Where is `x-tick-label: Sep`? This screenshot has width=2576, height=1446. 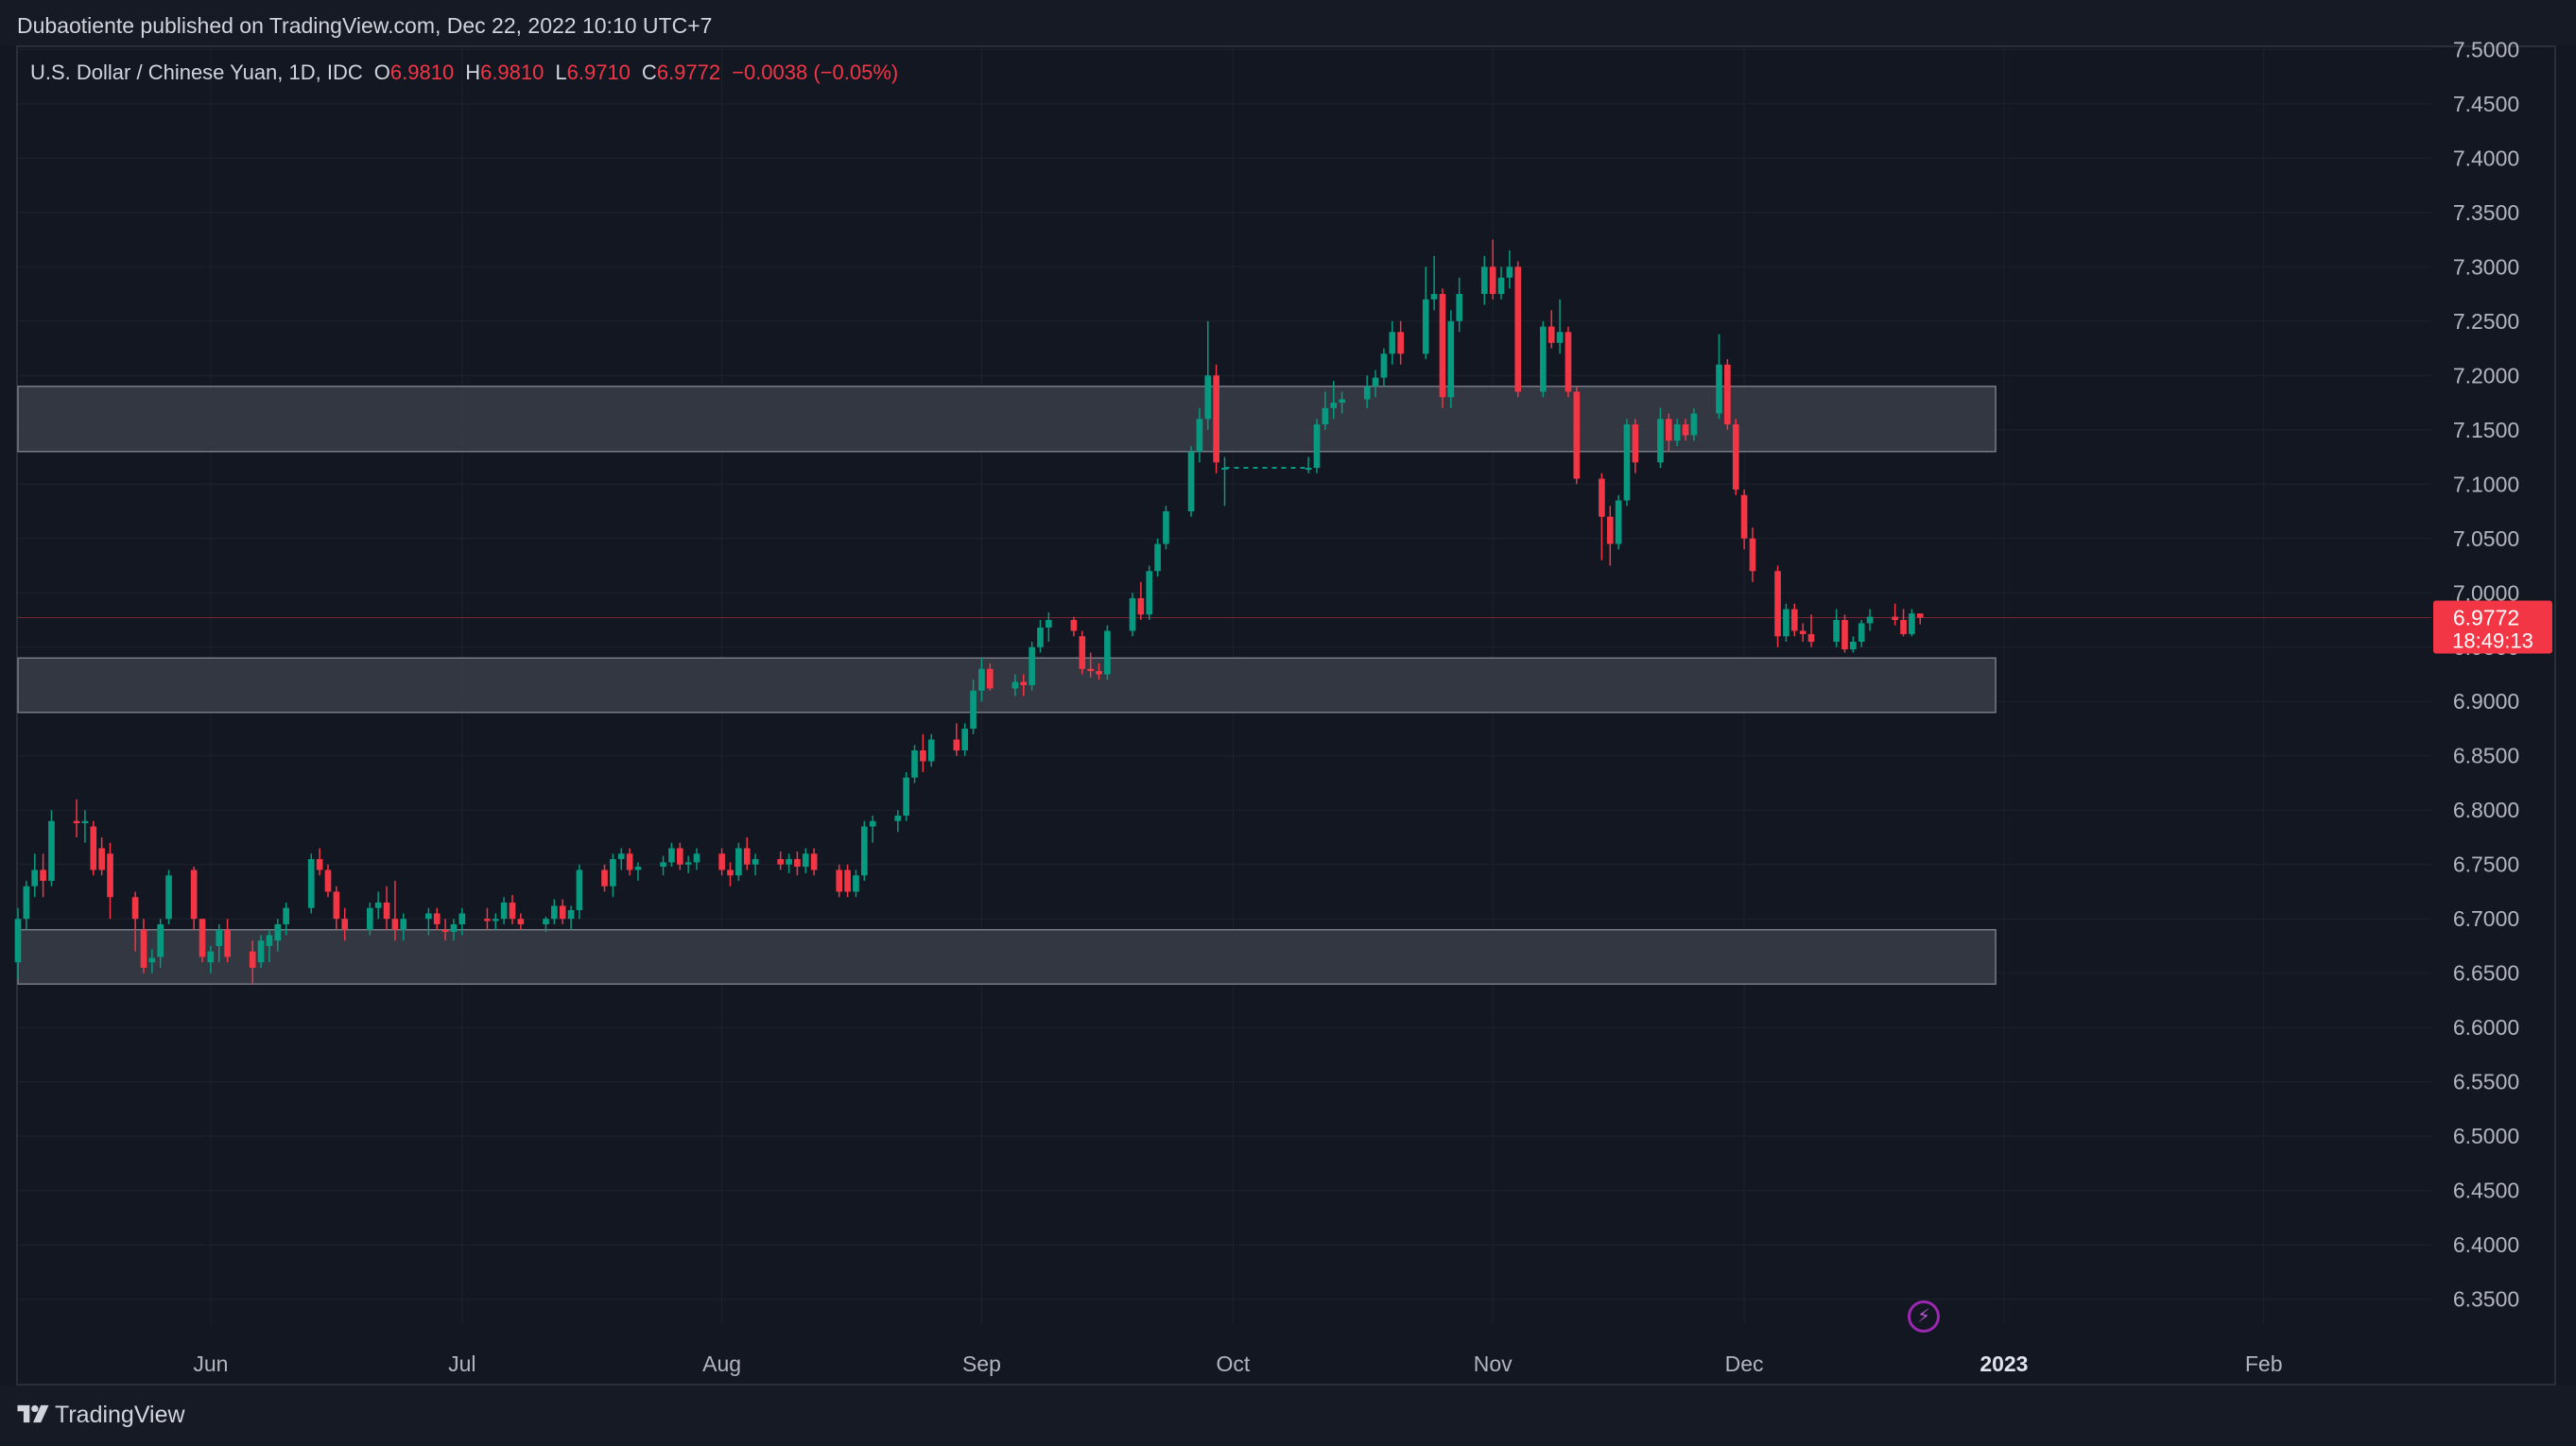 x-tick-label: Sep is located at coordinates (981, 1363).